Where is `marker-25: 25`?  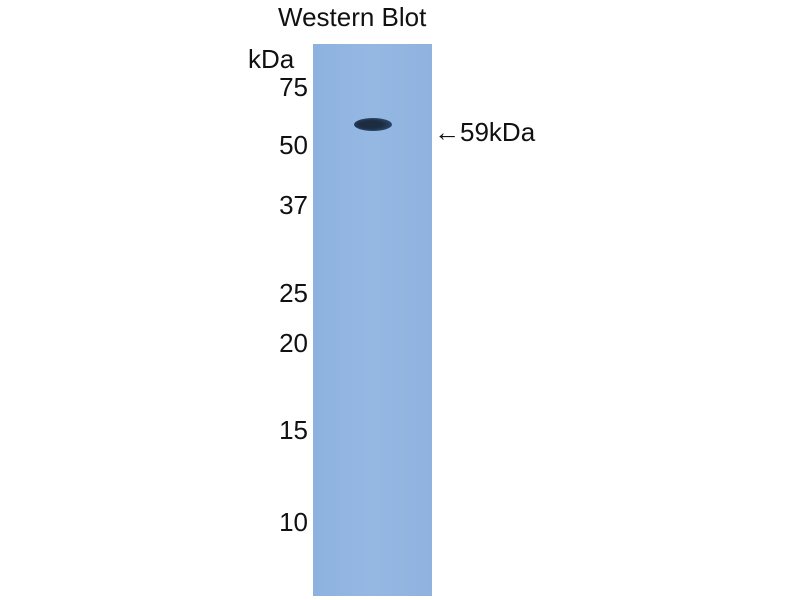
marker-25: 25 is located at coordinates (293, 293).